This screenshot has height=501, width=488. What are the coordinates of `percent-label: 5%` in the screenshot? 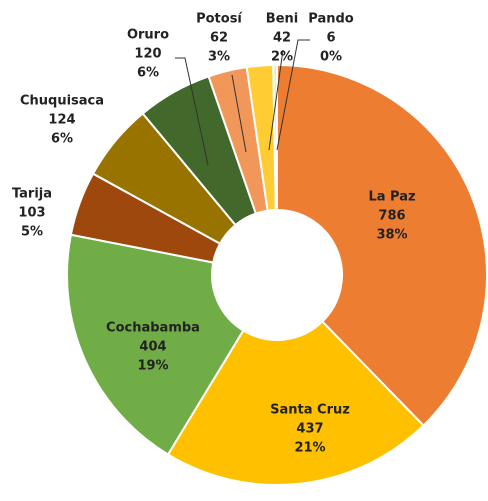 It's located at (32, 232).